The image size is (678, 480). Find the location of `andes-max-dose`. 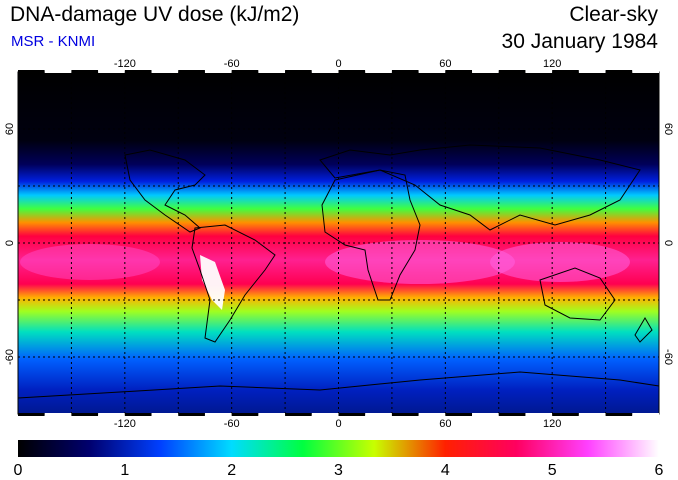

andes-max-dose is located at coordinates (212, 282).